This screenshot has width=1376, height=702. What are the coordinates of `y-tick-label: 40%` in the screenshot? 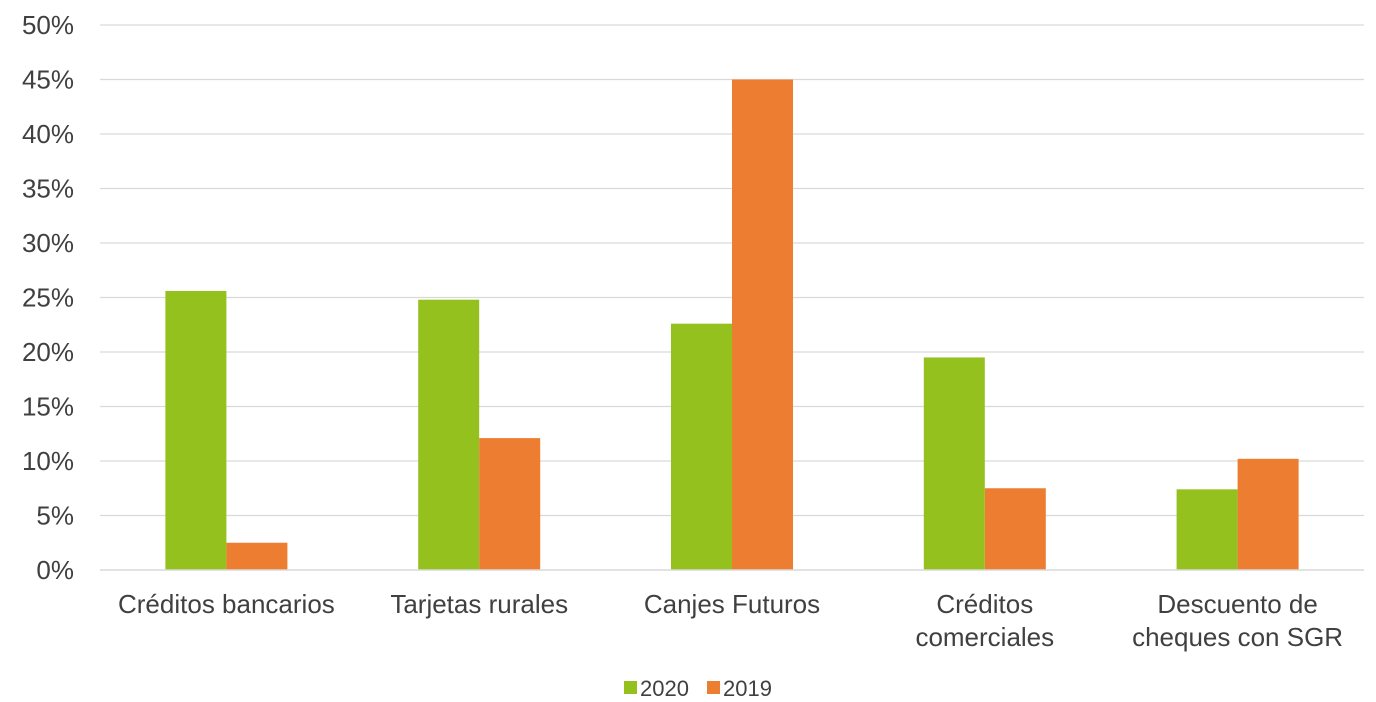 It's located at (48, 134).